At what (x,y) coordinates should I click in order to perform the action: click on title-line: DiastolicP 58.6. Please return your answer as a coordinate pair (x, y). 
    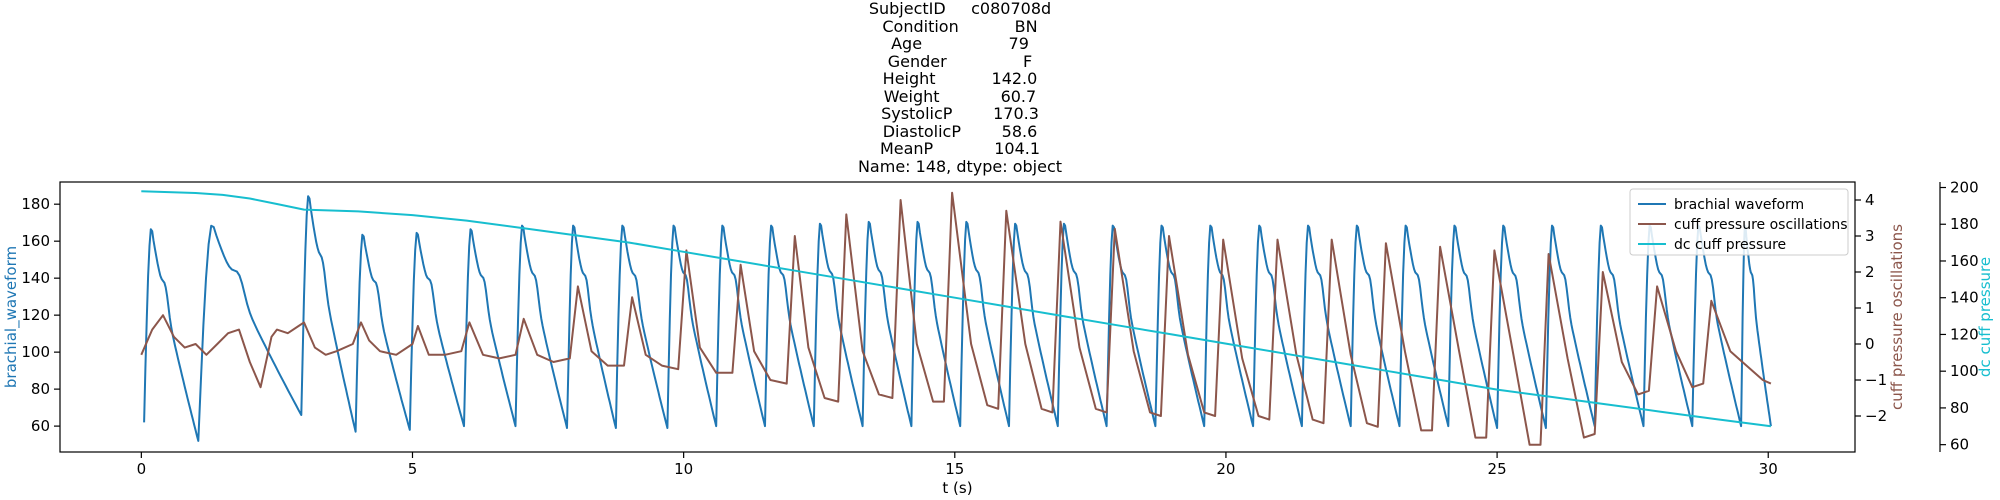
    Looking at the image, I should click on (960, 131).